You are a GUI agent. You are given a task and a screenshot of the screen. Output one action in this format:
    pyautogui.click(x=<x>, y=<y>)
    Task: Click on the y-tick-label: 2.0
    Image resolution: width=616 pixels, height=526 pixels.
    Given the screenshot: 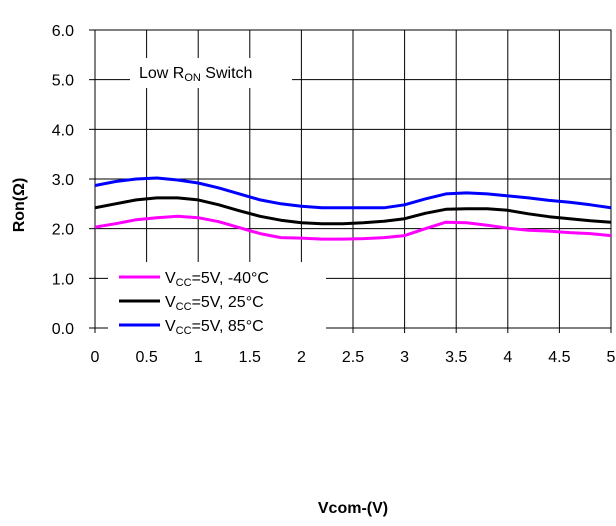 What is the action you would take?
    pyautogui.click(x=63, y=230)
    